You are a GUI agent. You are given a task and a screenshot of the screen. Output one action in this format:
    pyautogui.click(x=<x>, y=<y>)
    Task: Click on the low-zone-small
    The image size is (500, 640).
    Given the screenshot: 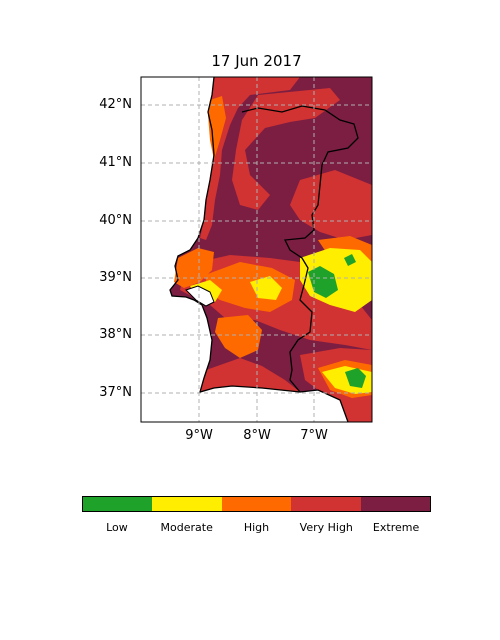 What is the action you would take?
    pyautogui.click(x=350, y=260)
    